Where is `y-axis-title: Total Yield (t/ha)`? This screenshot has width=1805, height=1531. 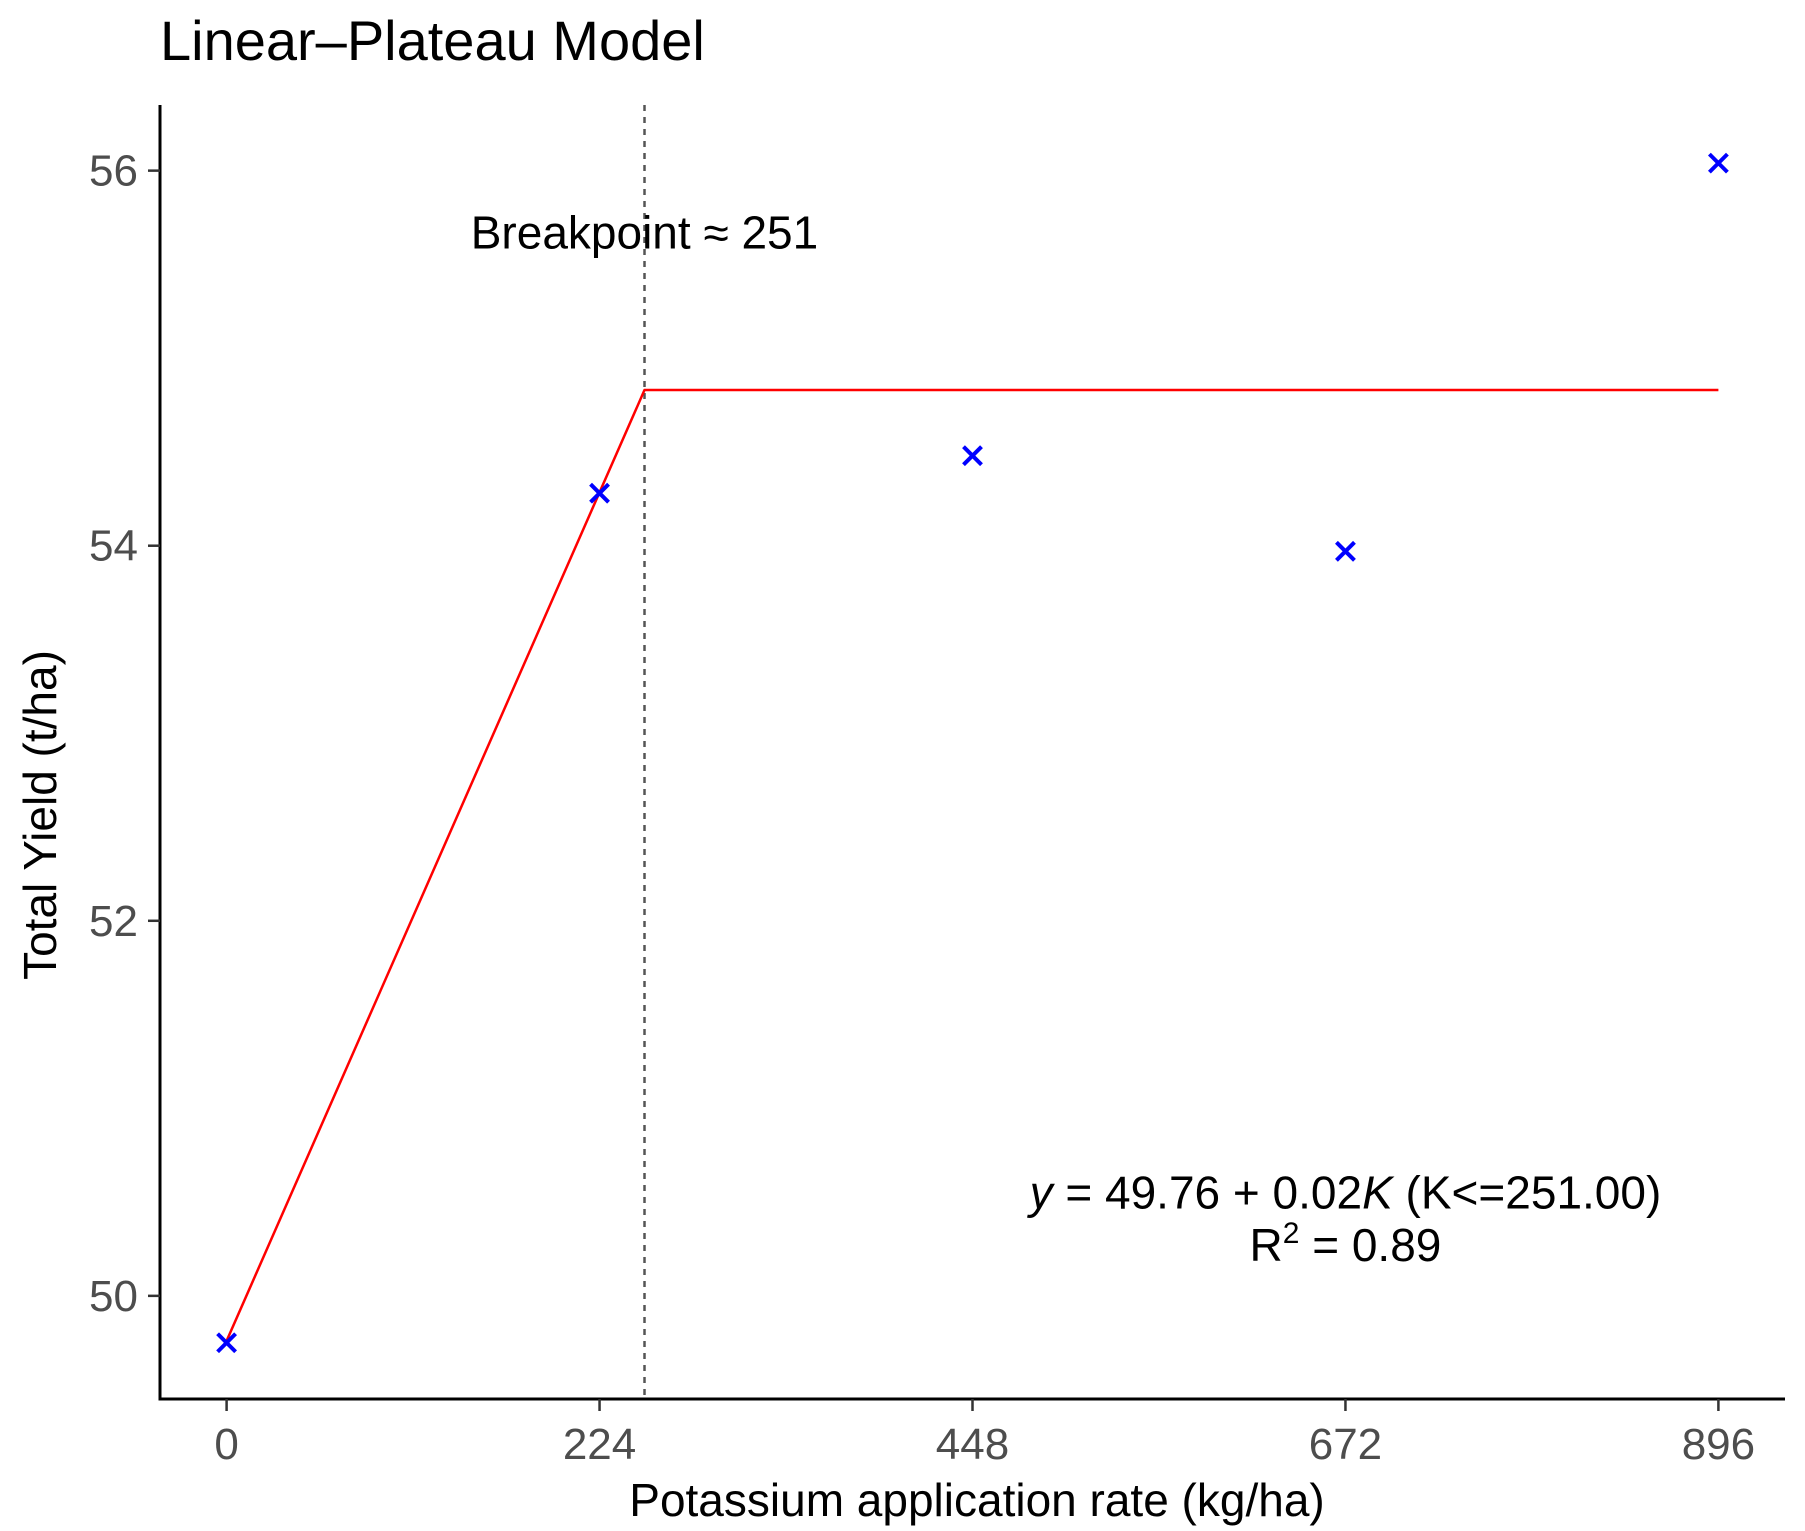 y-axis-title: Total Yield (t/ha) is located at coordinates (40, 815).